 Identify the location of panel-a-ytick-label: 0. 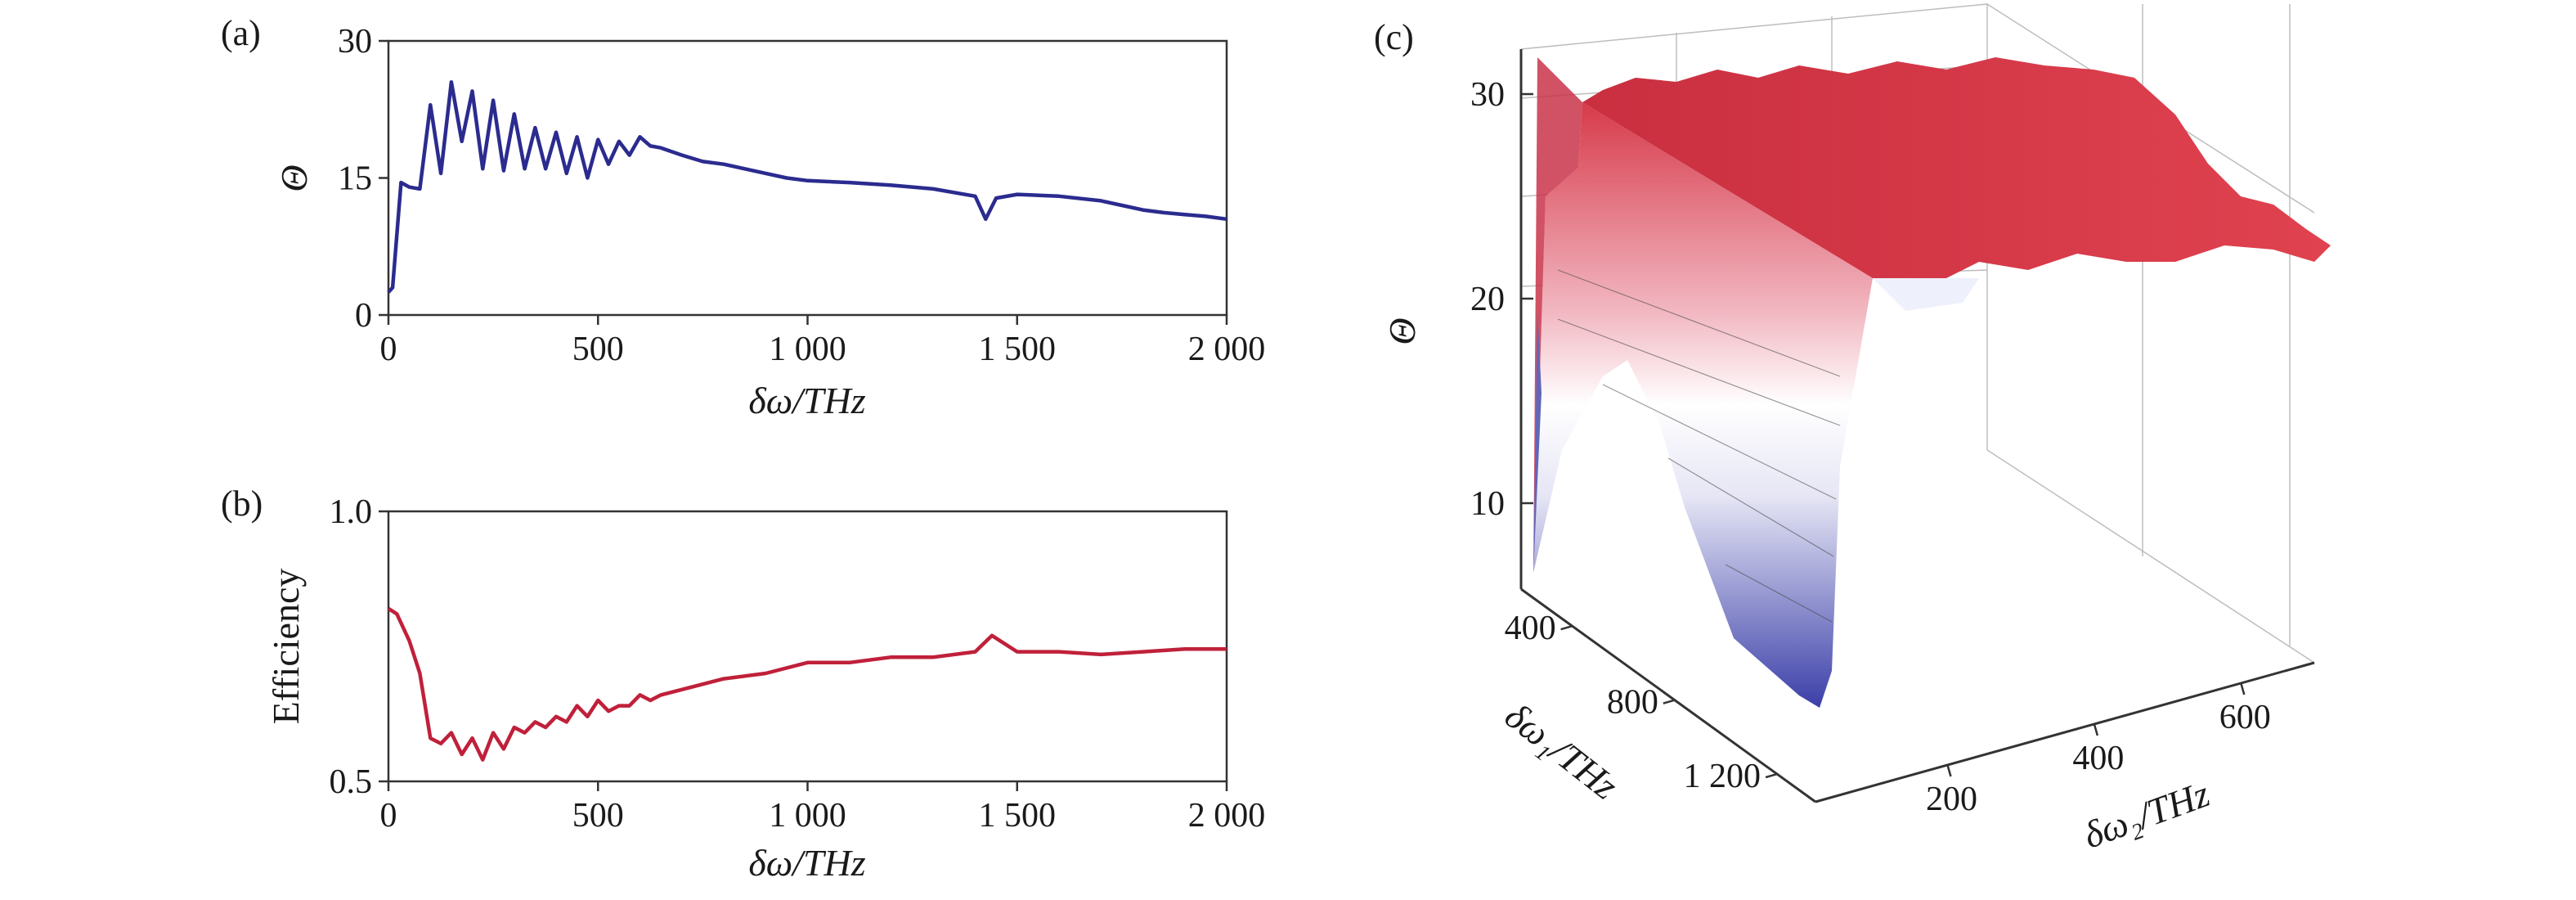
(363, 316).